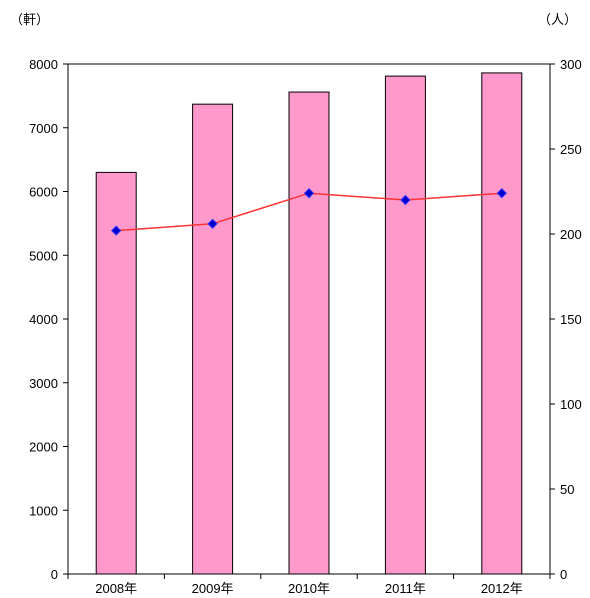  I want to click on bar-2009年, so click(213, 339).